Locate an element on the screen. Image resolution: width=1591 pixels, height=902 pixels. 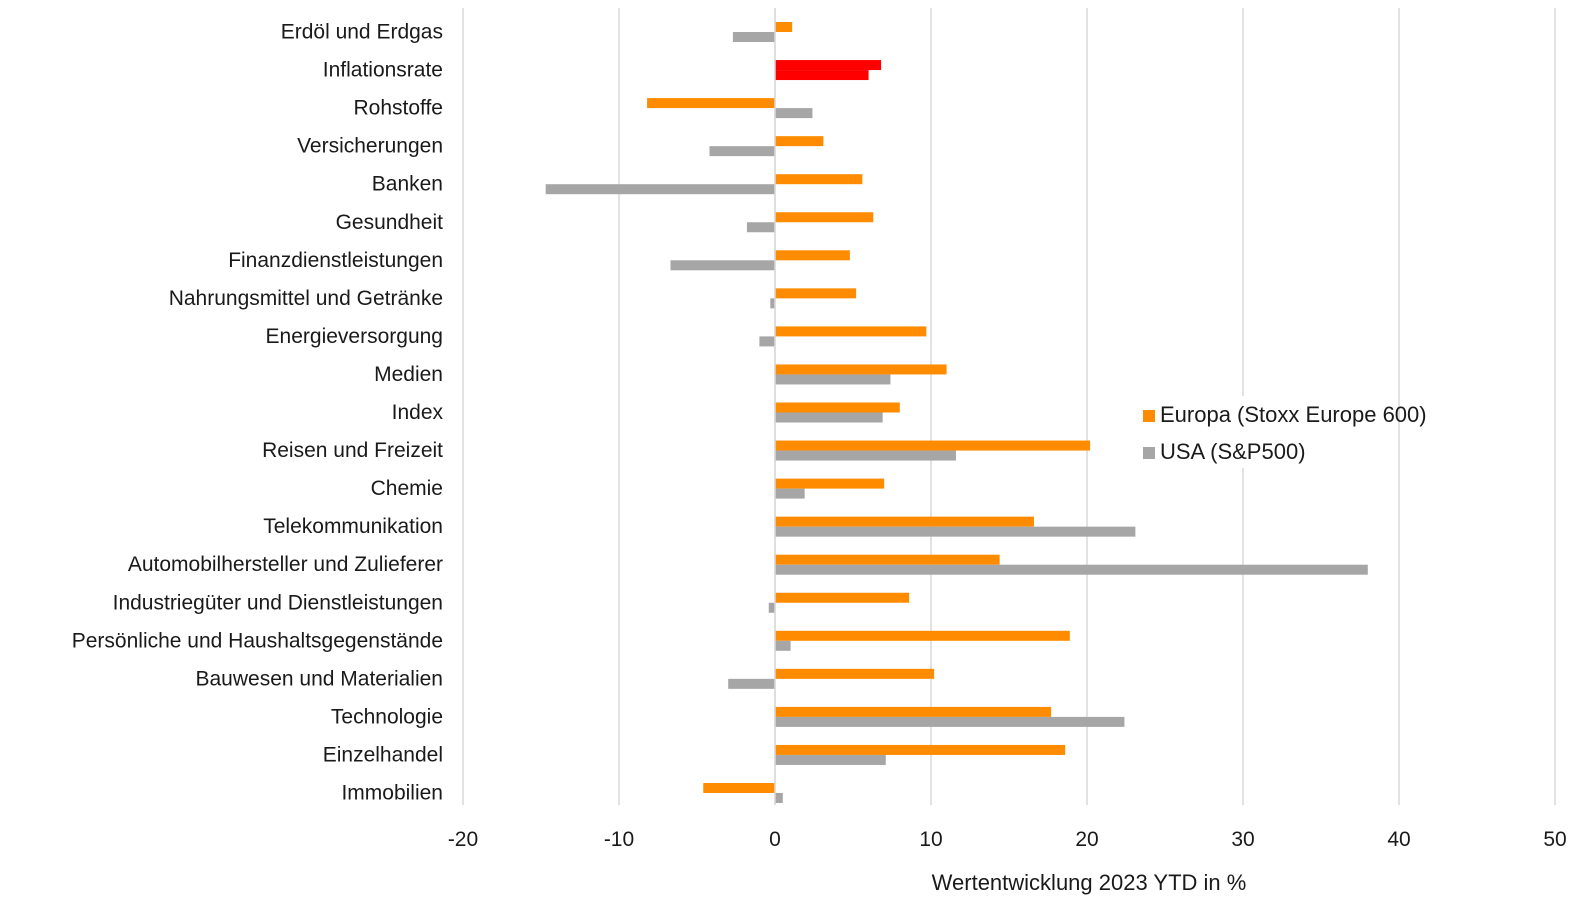
category-label: Automobilhersteller und Zulieferer is located at coordinates (285, 564).